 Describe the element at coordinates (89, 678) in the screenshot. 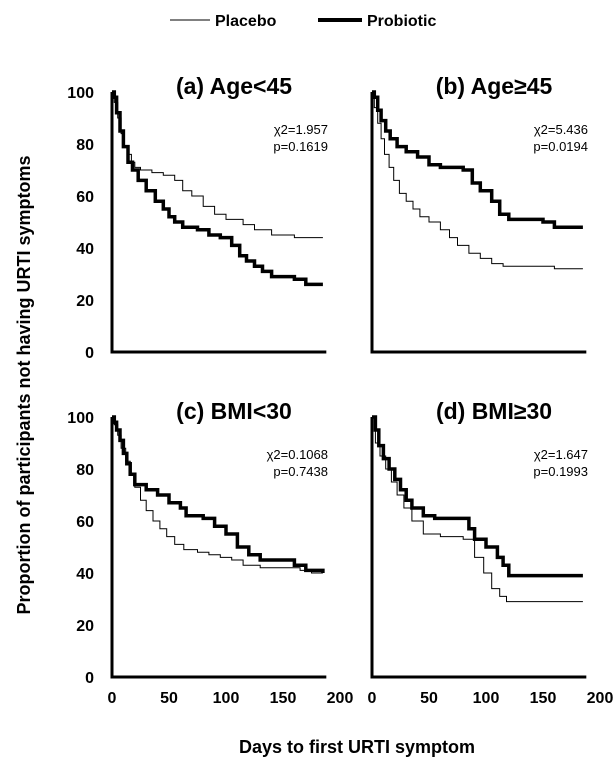

I see `y-tick-label-c: 0` at that location.